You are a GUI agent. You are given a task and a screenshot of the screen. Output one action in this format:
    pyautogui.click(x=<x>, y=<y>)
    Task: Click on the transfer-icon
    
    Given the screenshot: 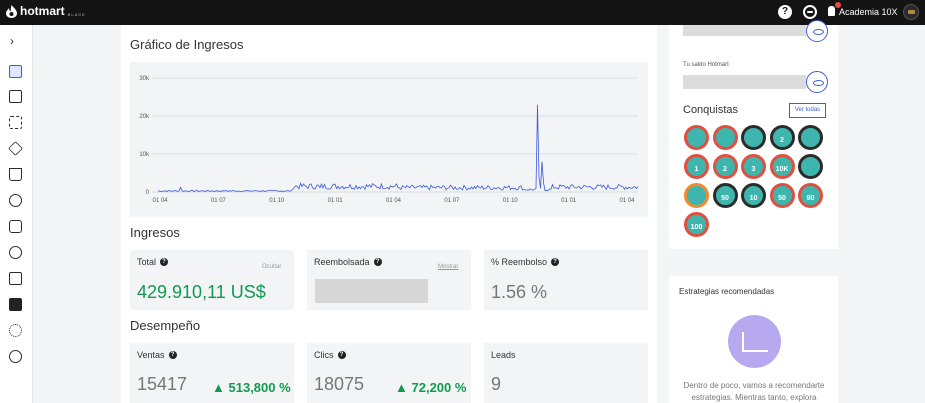 What is the action you would take?
    pyautogui.click(x=15, y=200)
    